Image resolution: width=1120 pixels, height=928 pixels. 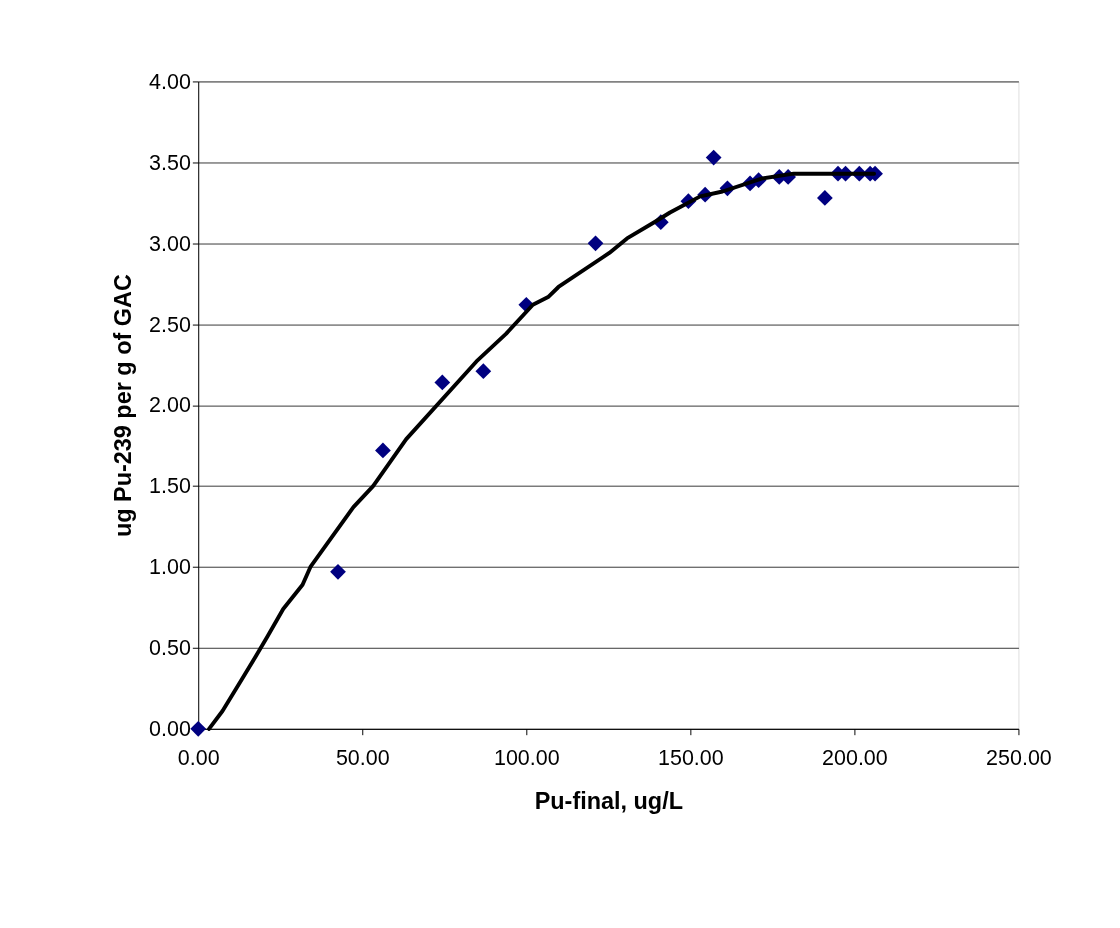 I want to click on y-tick-label: 1.50, so click(x=170, y=486).